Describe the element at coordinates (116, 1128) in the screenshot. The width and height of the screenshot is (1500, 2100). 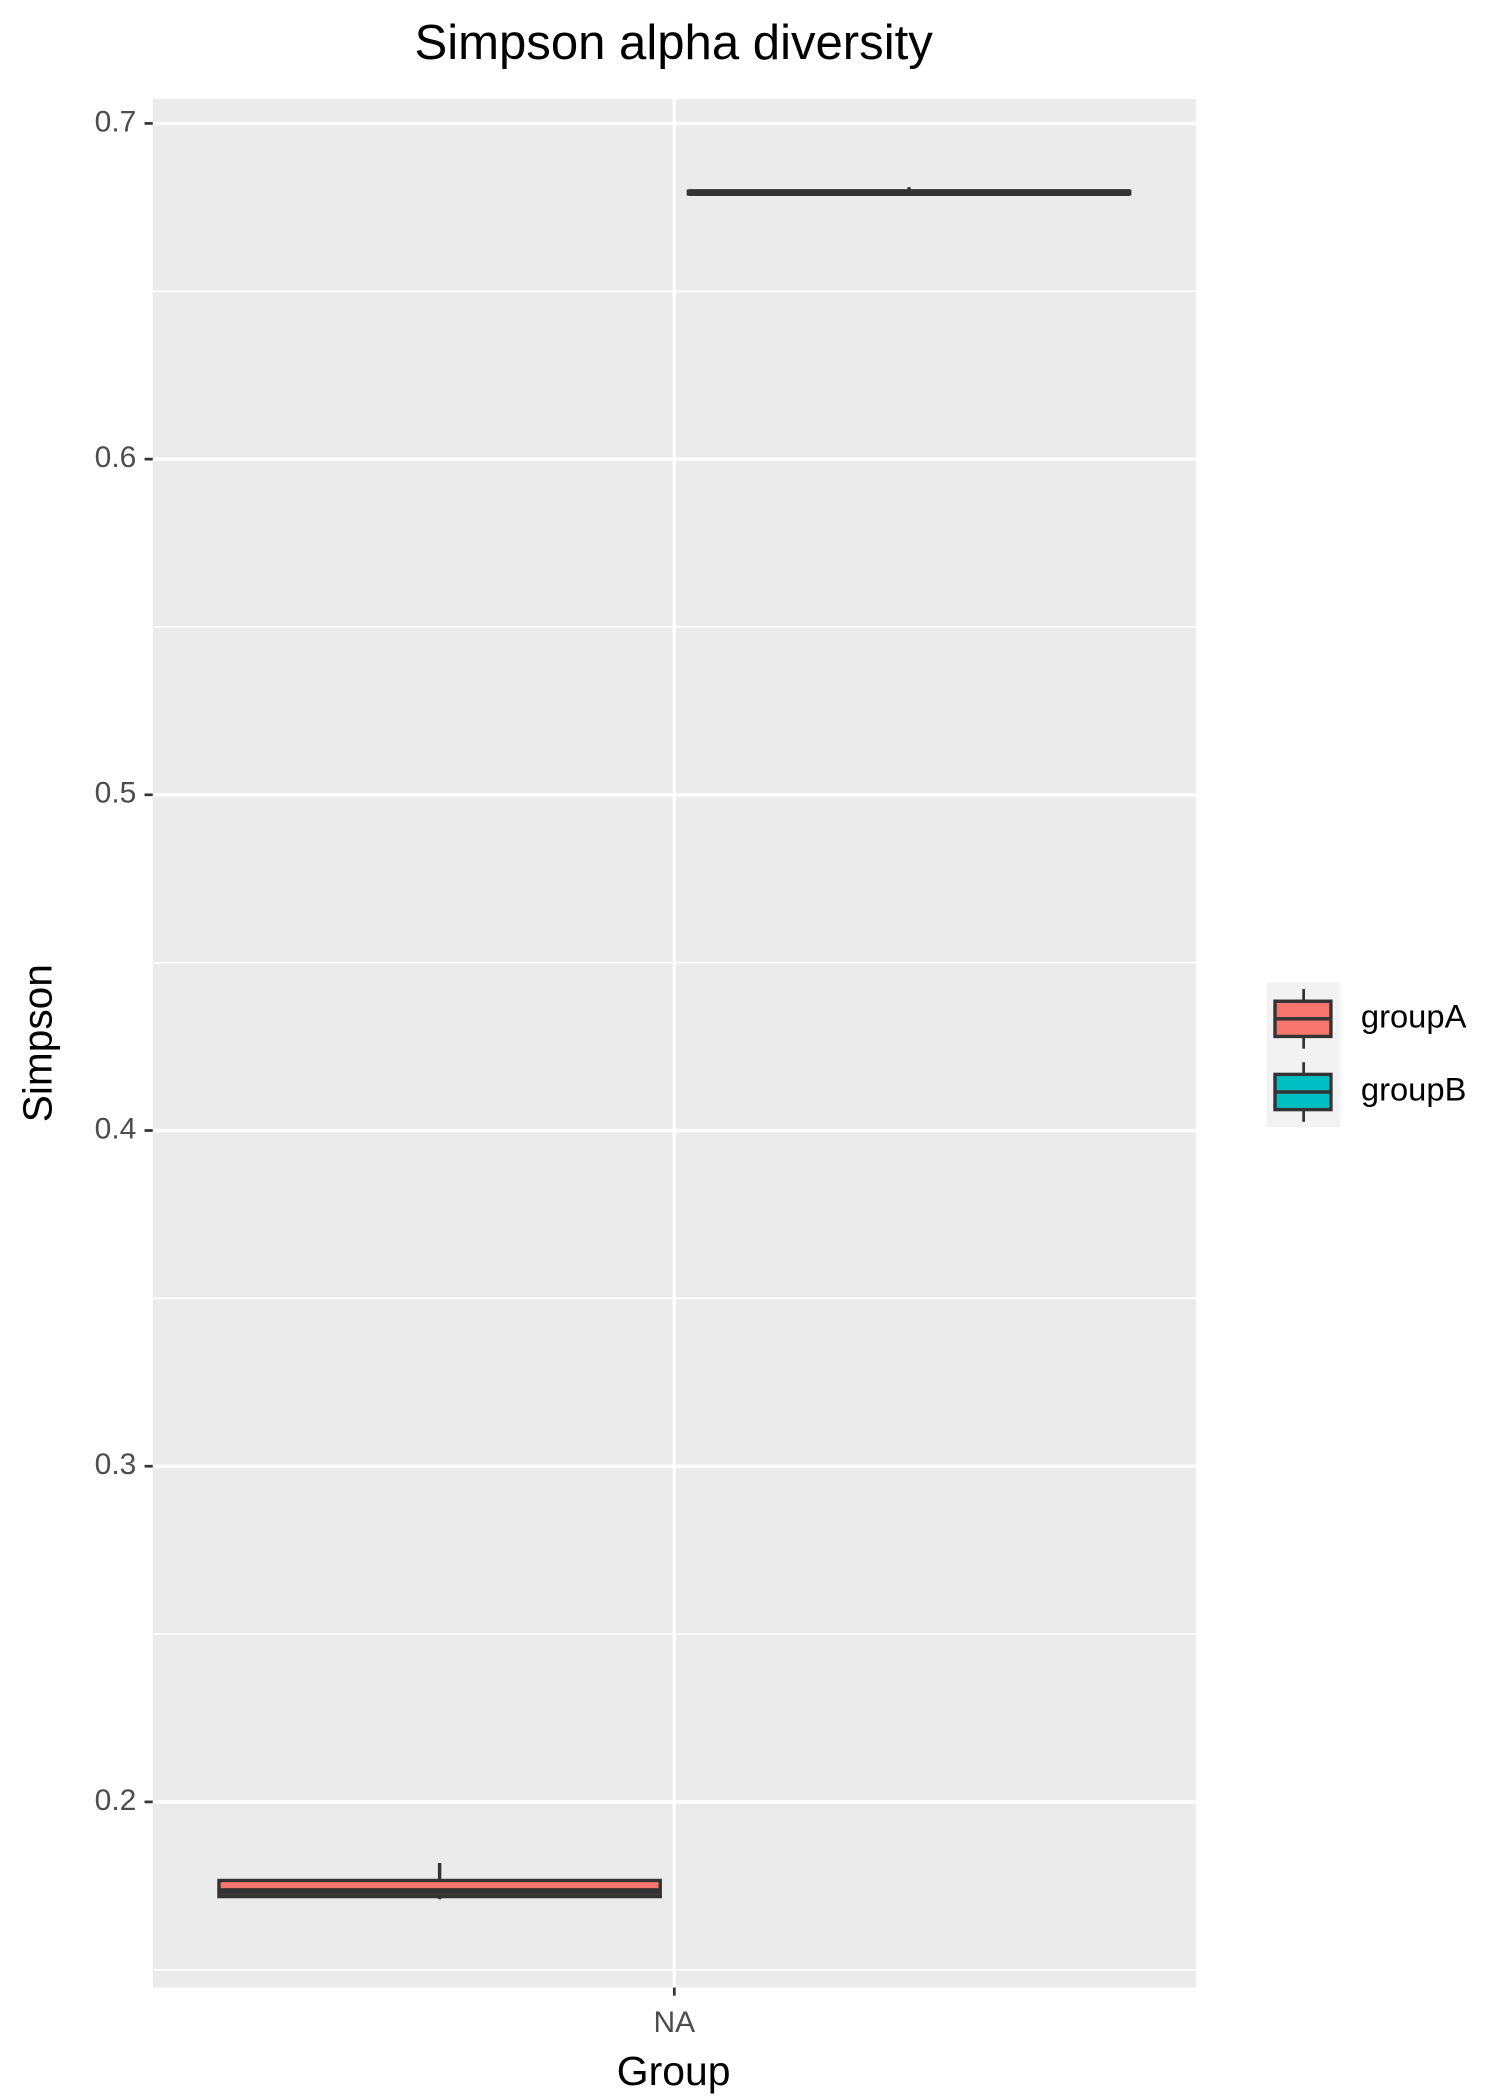
I see `y-tick-label: 0.4` at that location.